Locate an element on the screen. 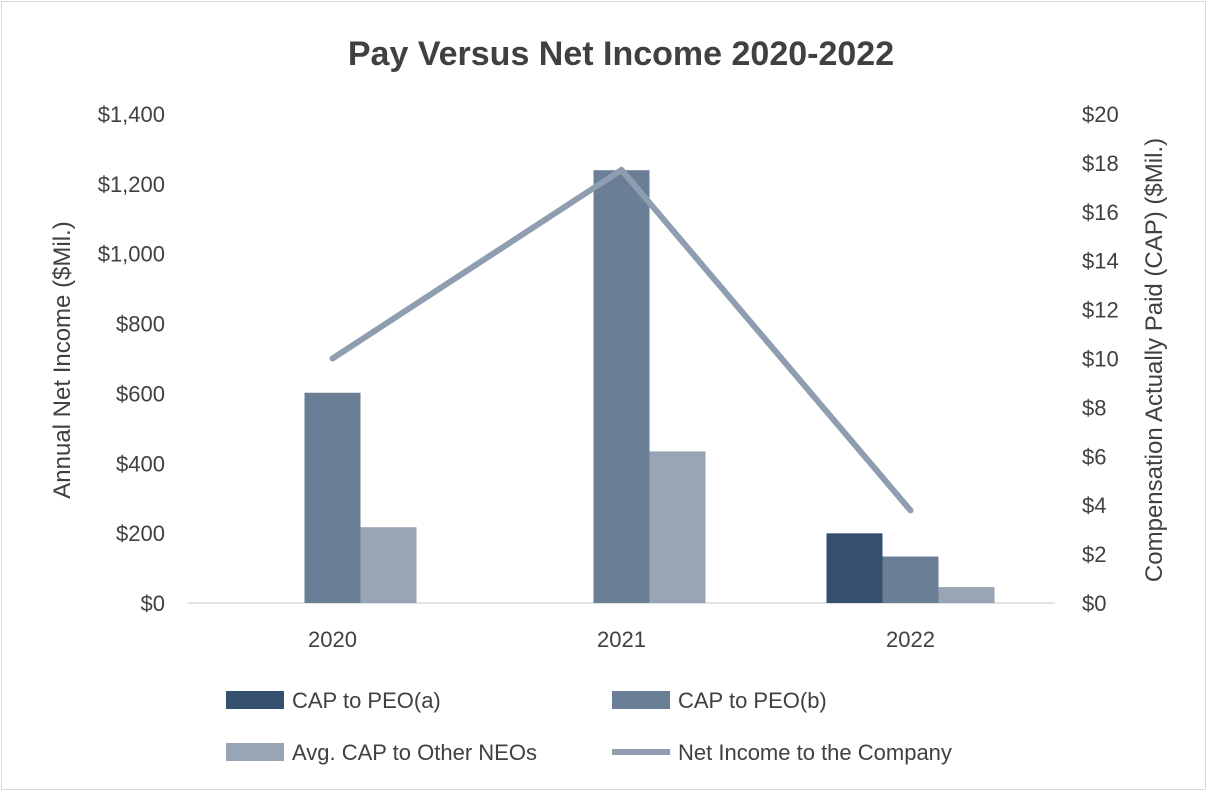 The height and width of the screenshot is (793, 1209). x-axis-ticks: 2020 2021 2022 is located at coordinates (621, 639).